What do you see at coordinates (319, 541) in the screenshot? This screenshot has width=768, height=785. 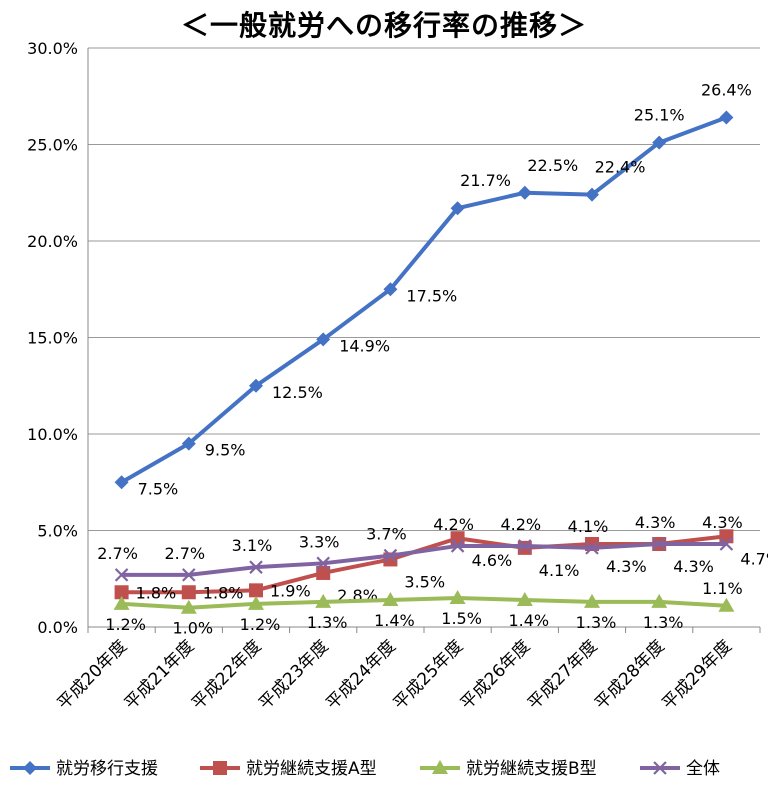 I see `data-label: 3.3%` at bounding box center [319, 541].